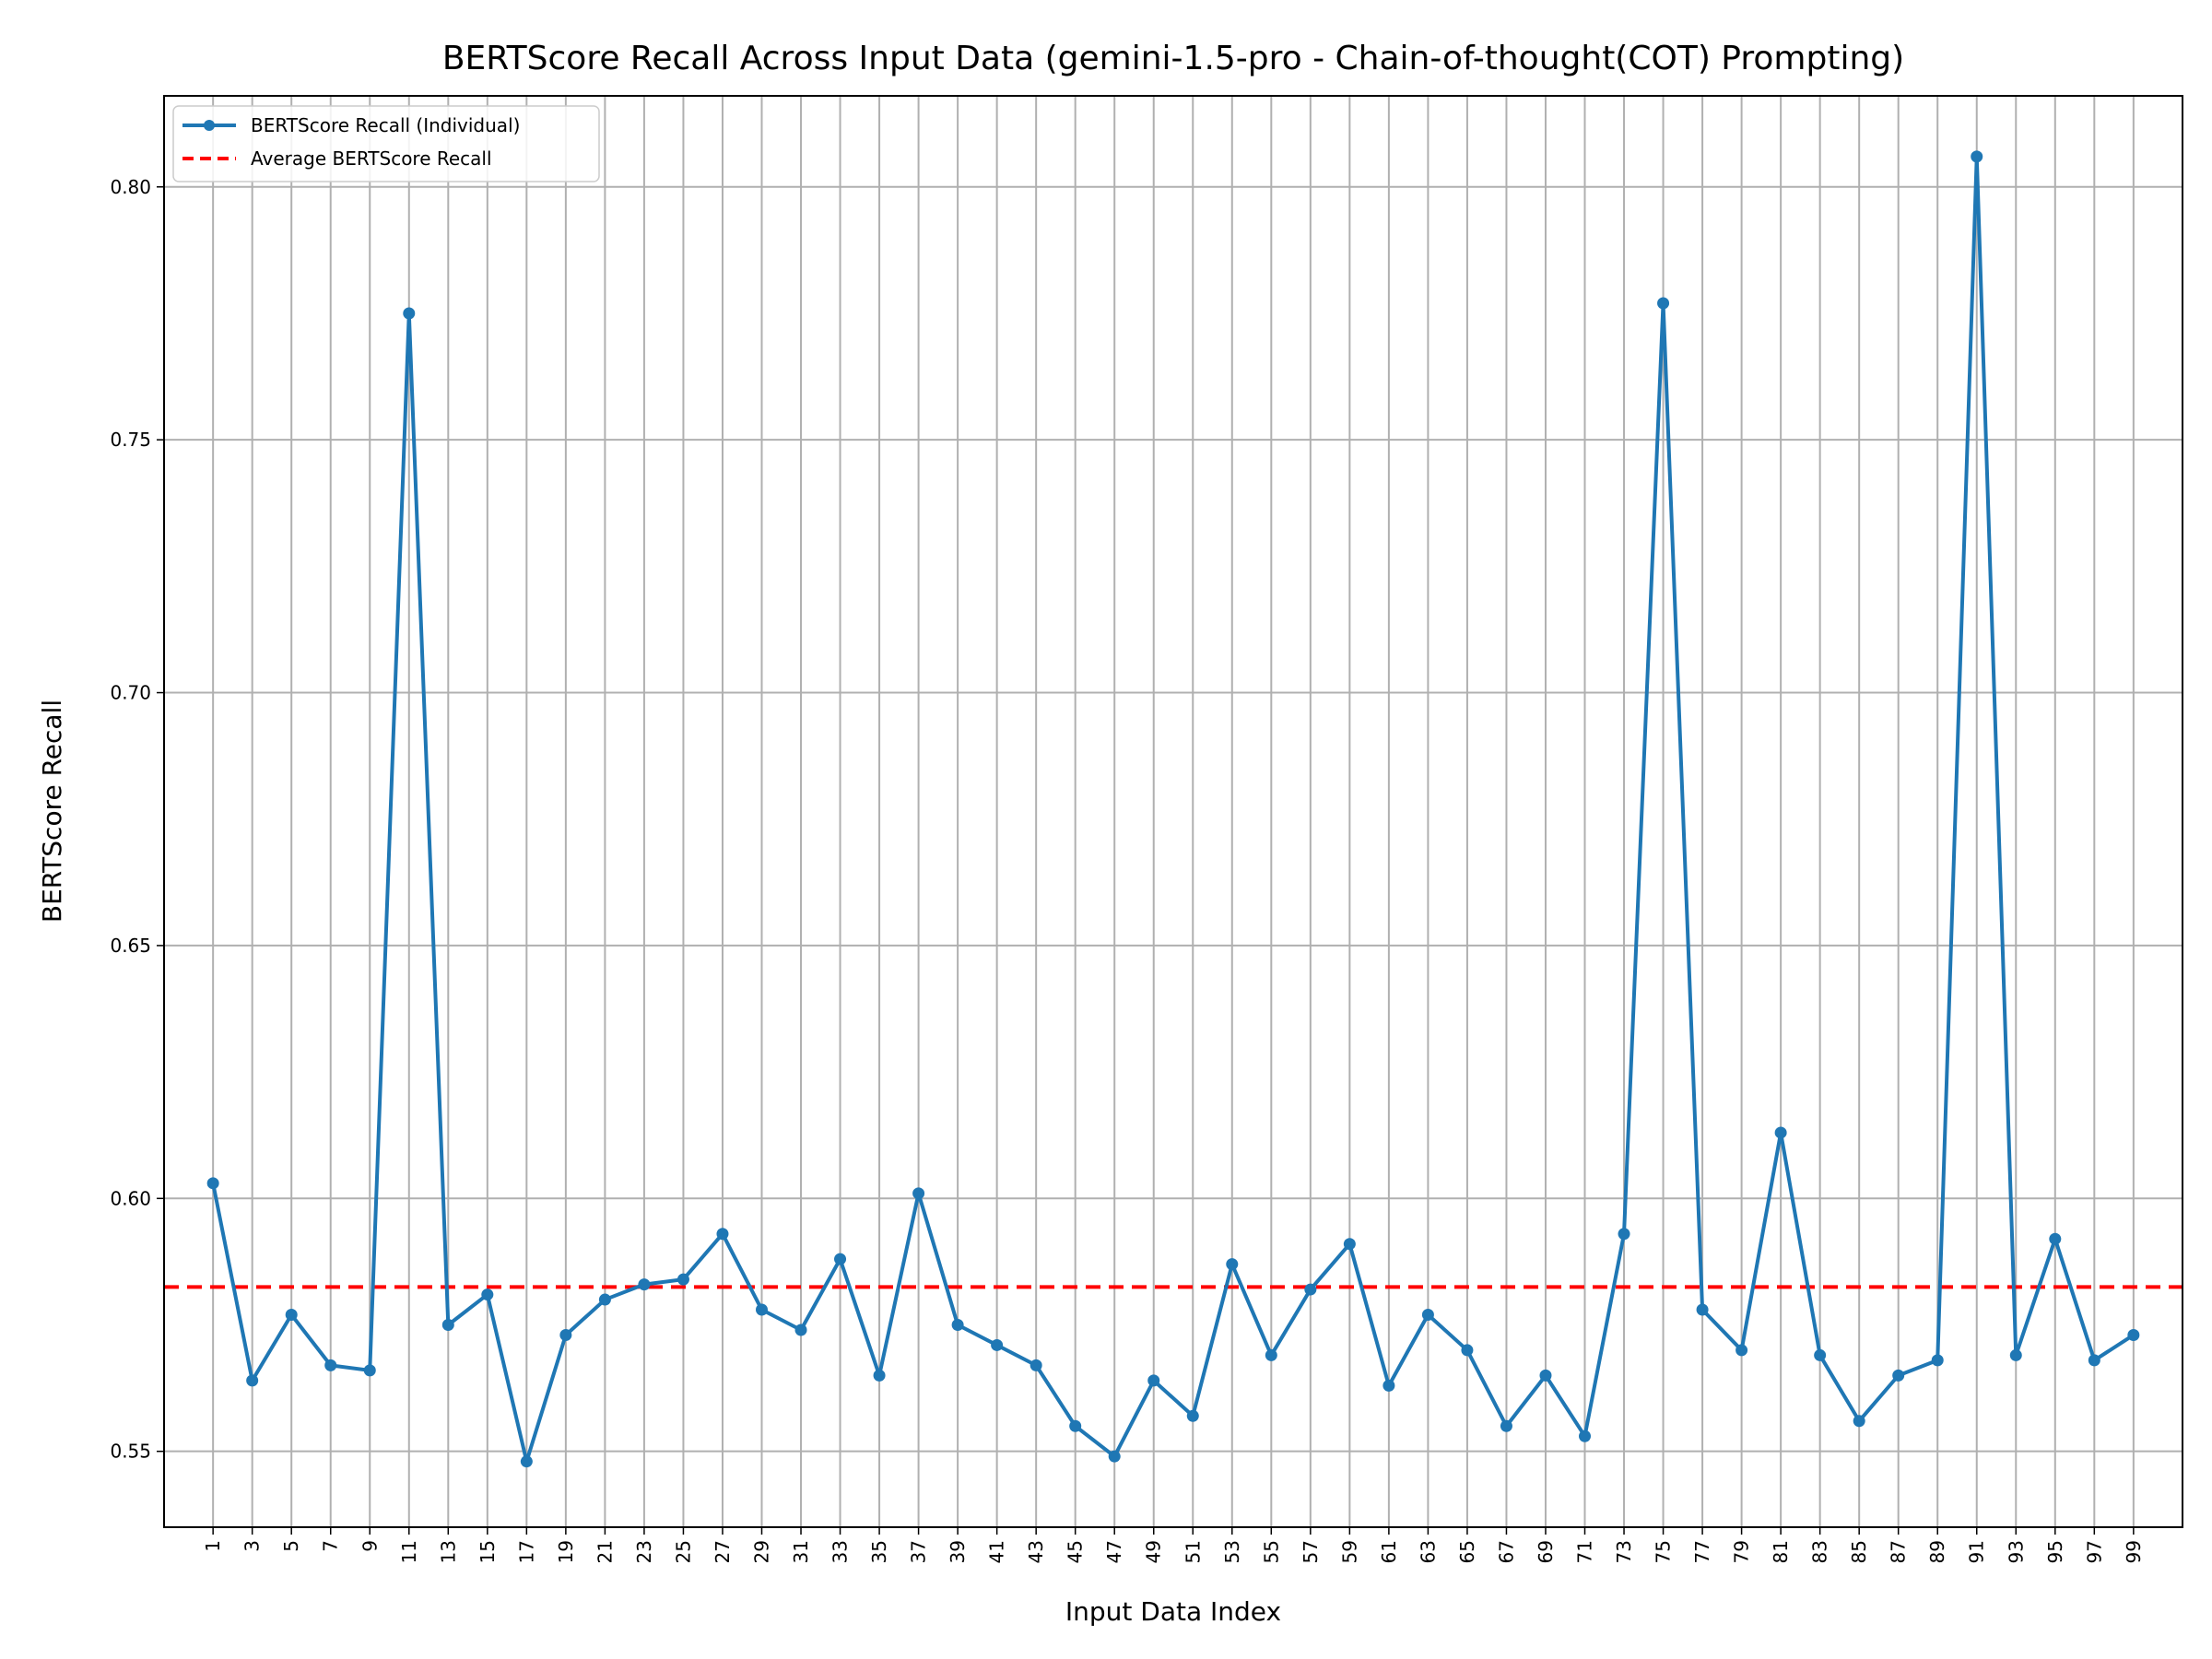 Image resolution: width=2212 pixels, height=1659 pixels. I want to click on x-tick-label: 5, so click(291, 1546).